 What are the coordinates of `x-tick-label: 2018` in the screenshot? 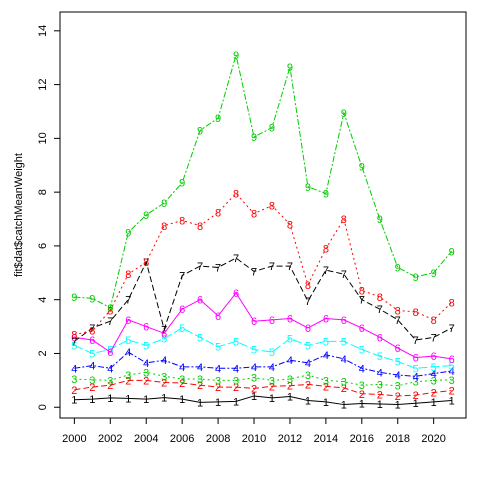 It's located at (397, 439).